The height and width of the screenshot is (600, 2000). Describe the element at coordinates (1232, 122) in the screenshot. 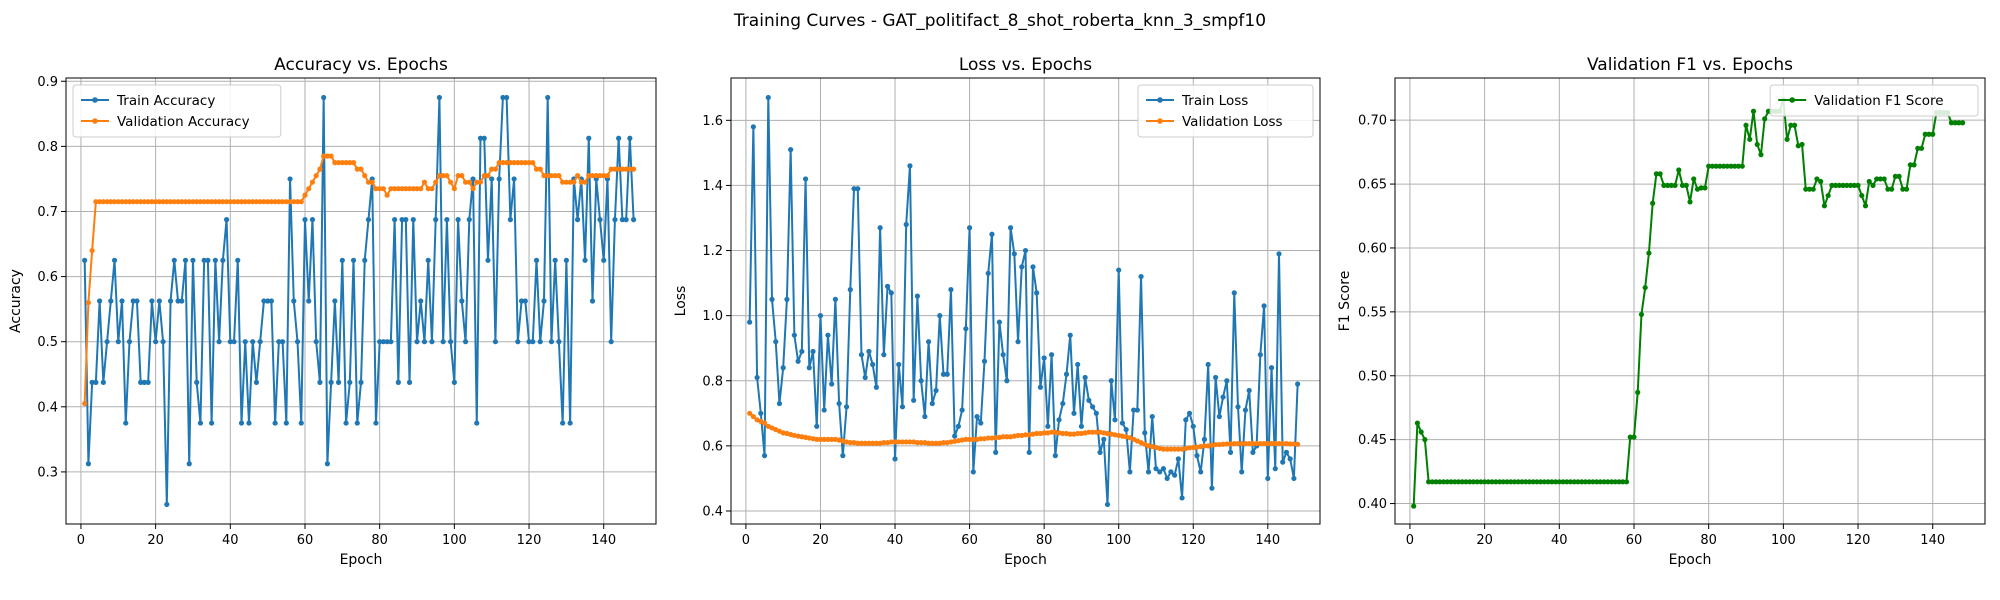

I see `chart2-legend-label: Validation Loss` at that location.